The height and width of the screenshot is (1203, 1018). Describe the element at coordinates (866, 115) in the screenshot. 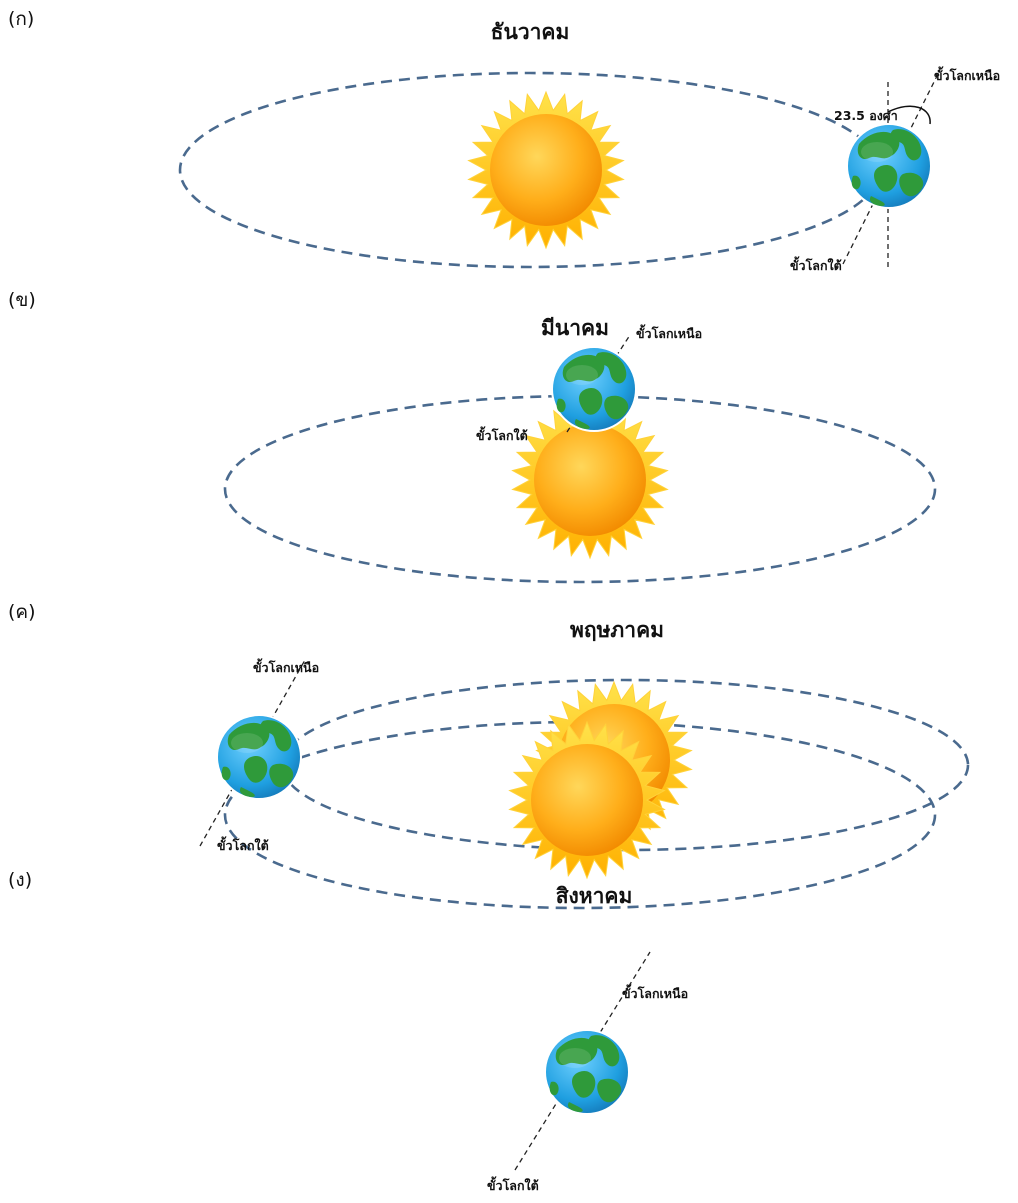

I see `tilt-angle-label: 23.5 องศา` at that location.